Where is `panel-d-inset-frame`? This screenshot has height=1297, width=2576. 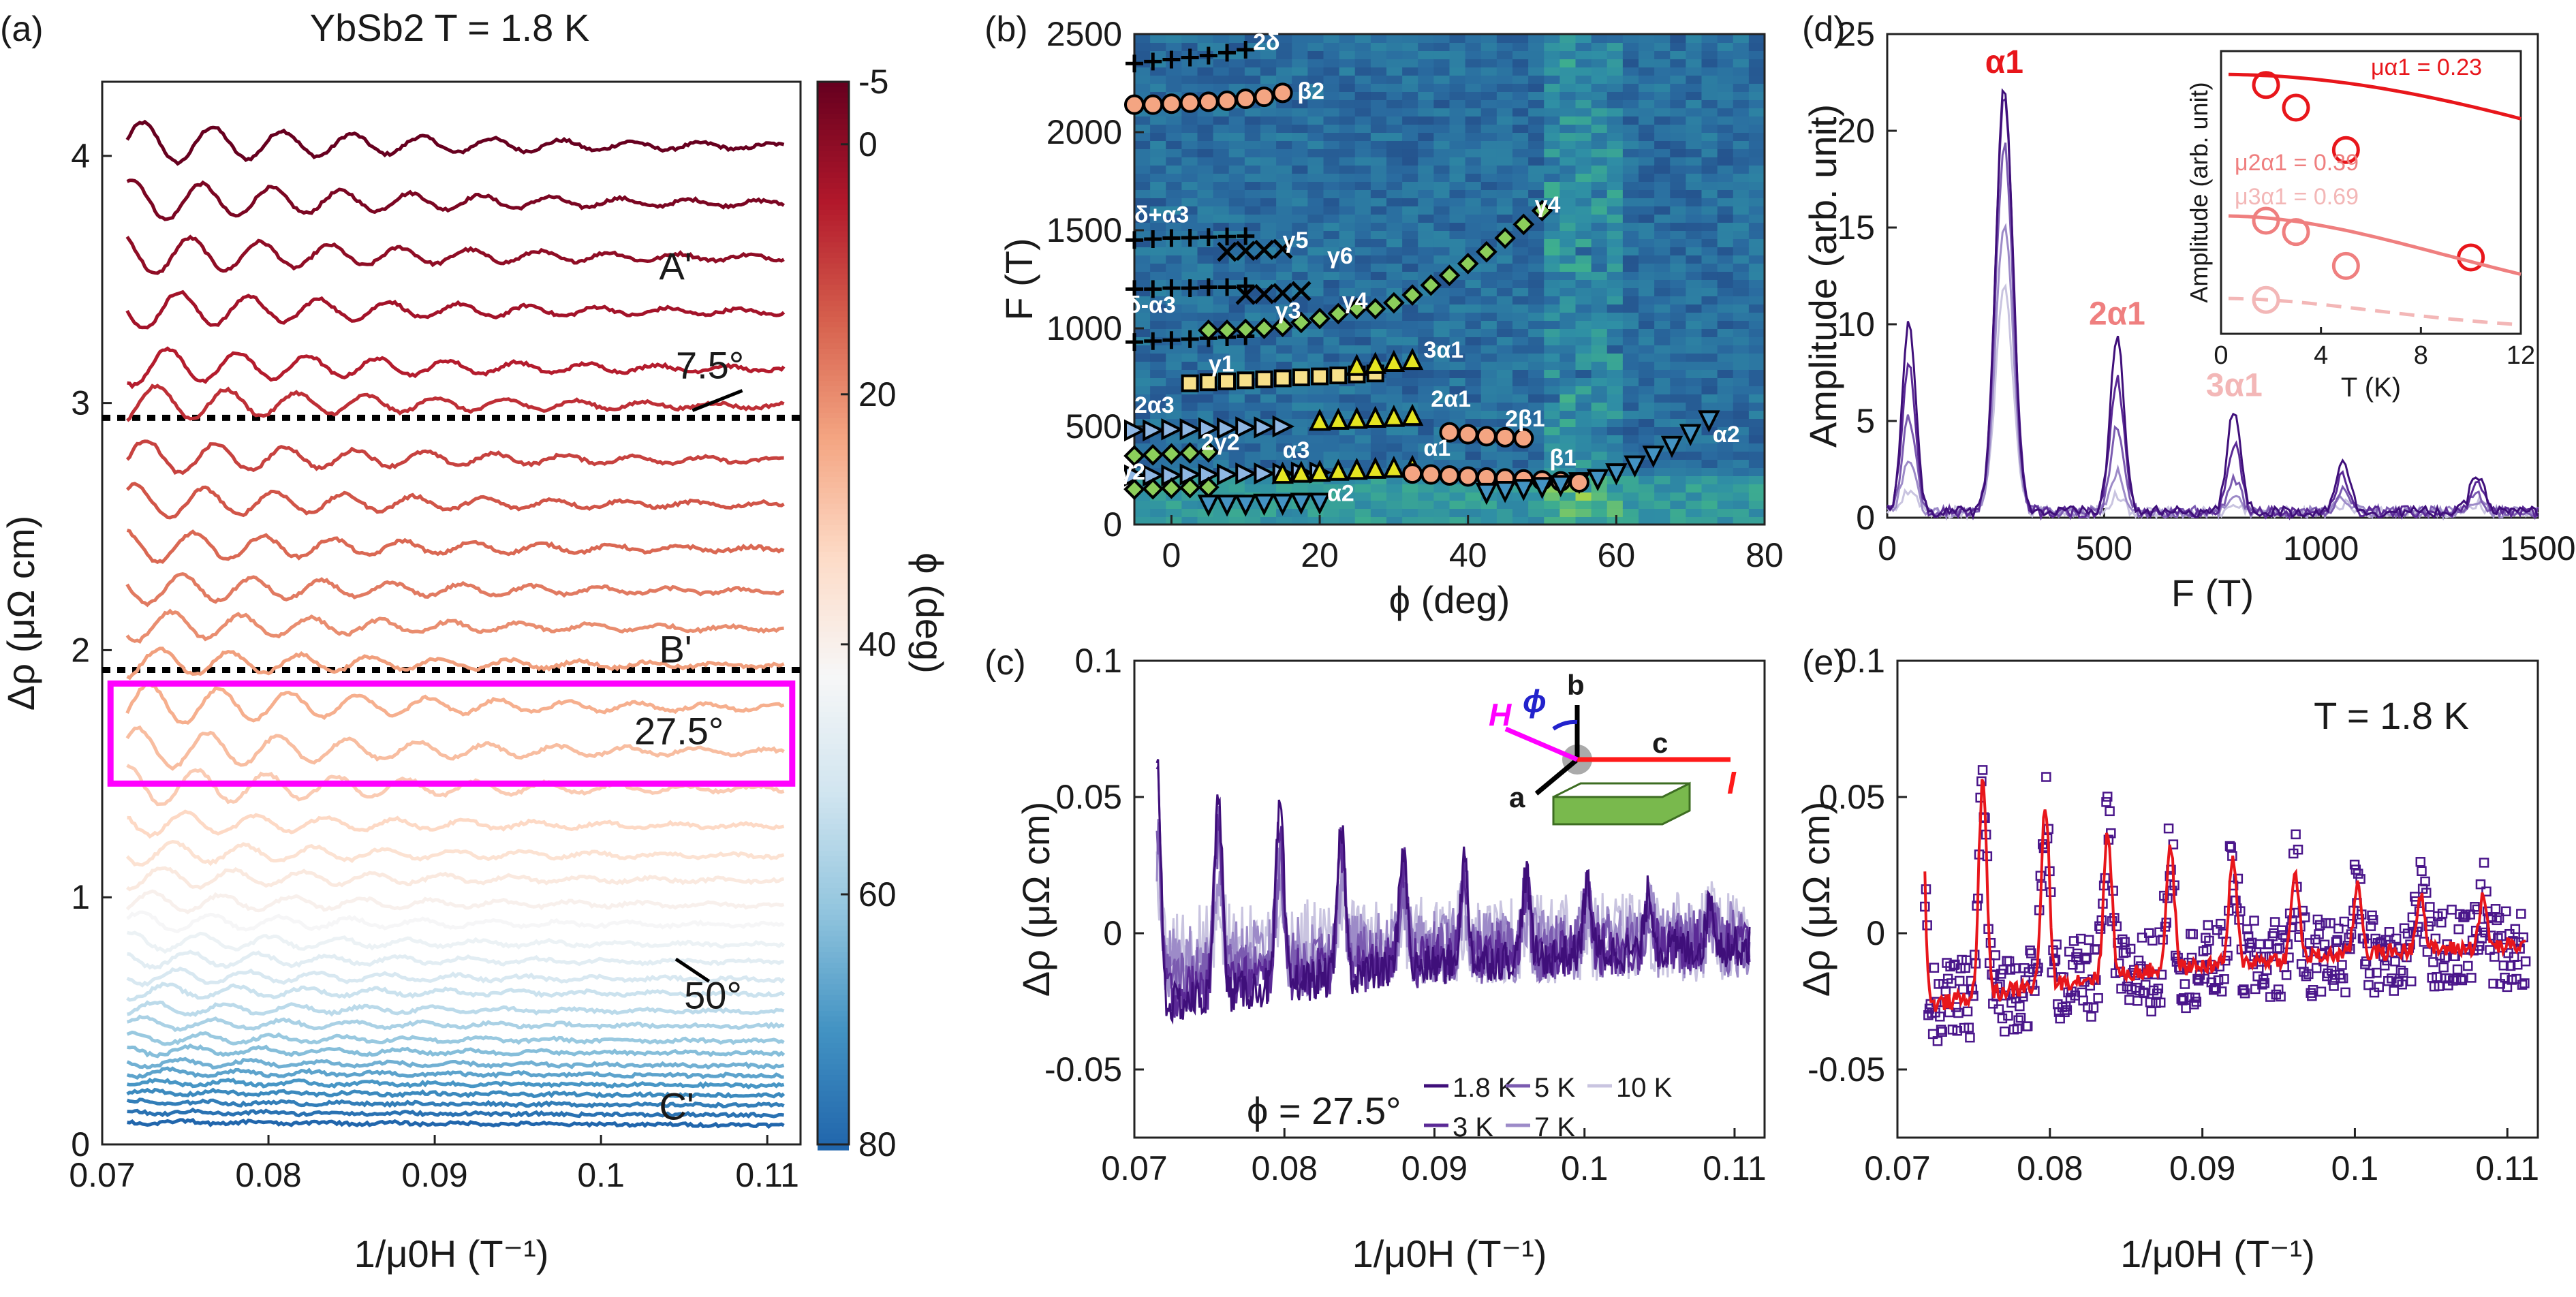
panel-d-inset-frame is located at coordinates (2371, 193).